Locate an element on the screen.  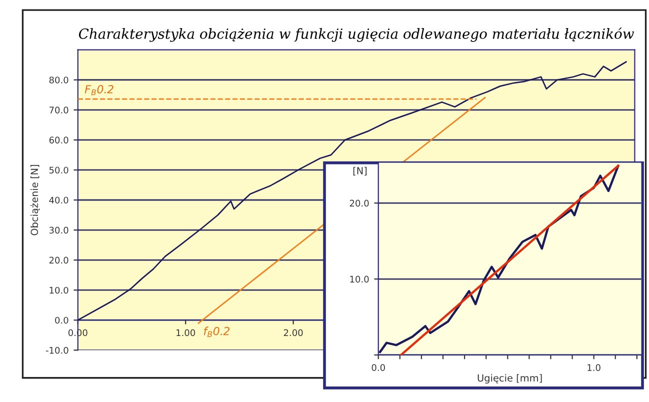
y-tick-label: 30.0 is located at coordinates (58, 230).